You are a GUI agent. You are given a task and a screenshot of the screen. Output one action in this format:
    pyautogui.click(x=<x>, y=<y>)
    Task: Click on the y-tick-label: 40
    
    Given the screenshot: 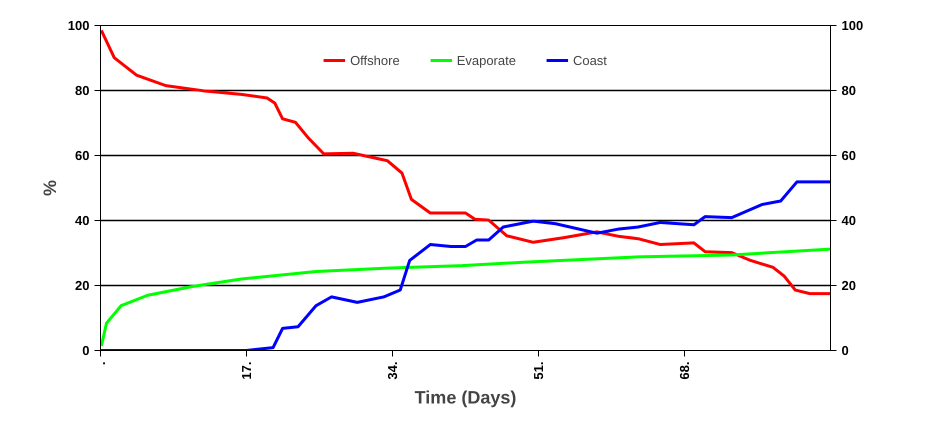 What is the action you would take?
    pyautogui.click(x=82, y=220)
    